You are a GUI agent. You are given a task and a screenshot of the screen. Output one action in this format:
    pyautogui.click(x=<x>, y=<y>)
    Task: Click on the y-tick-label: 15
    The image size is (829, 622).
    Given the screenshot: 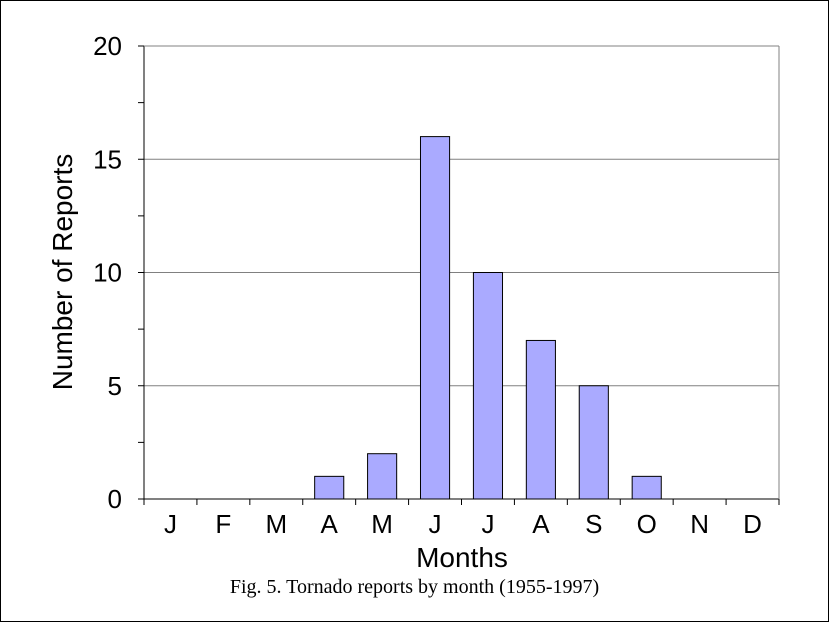 What is the action you would take?
    pyautogui.click(x=107, y=159)
    